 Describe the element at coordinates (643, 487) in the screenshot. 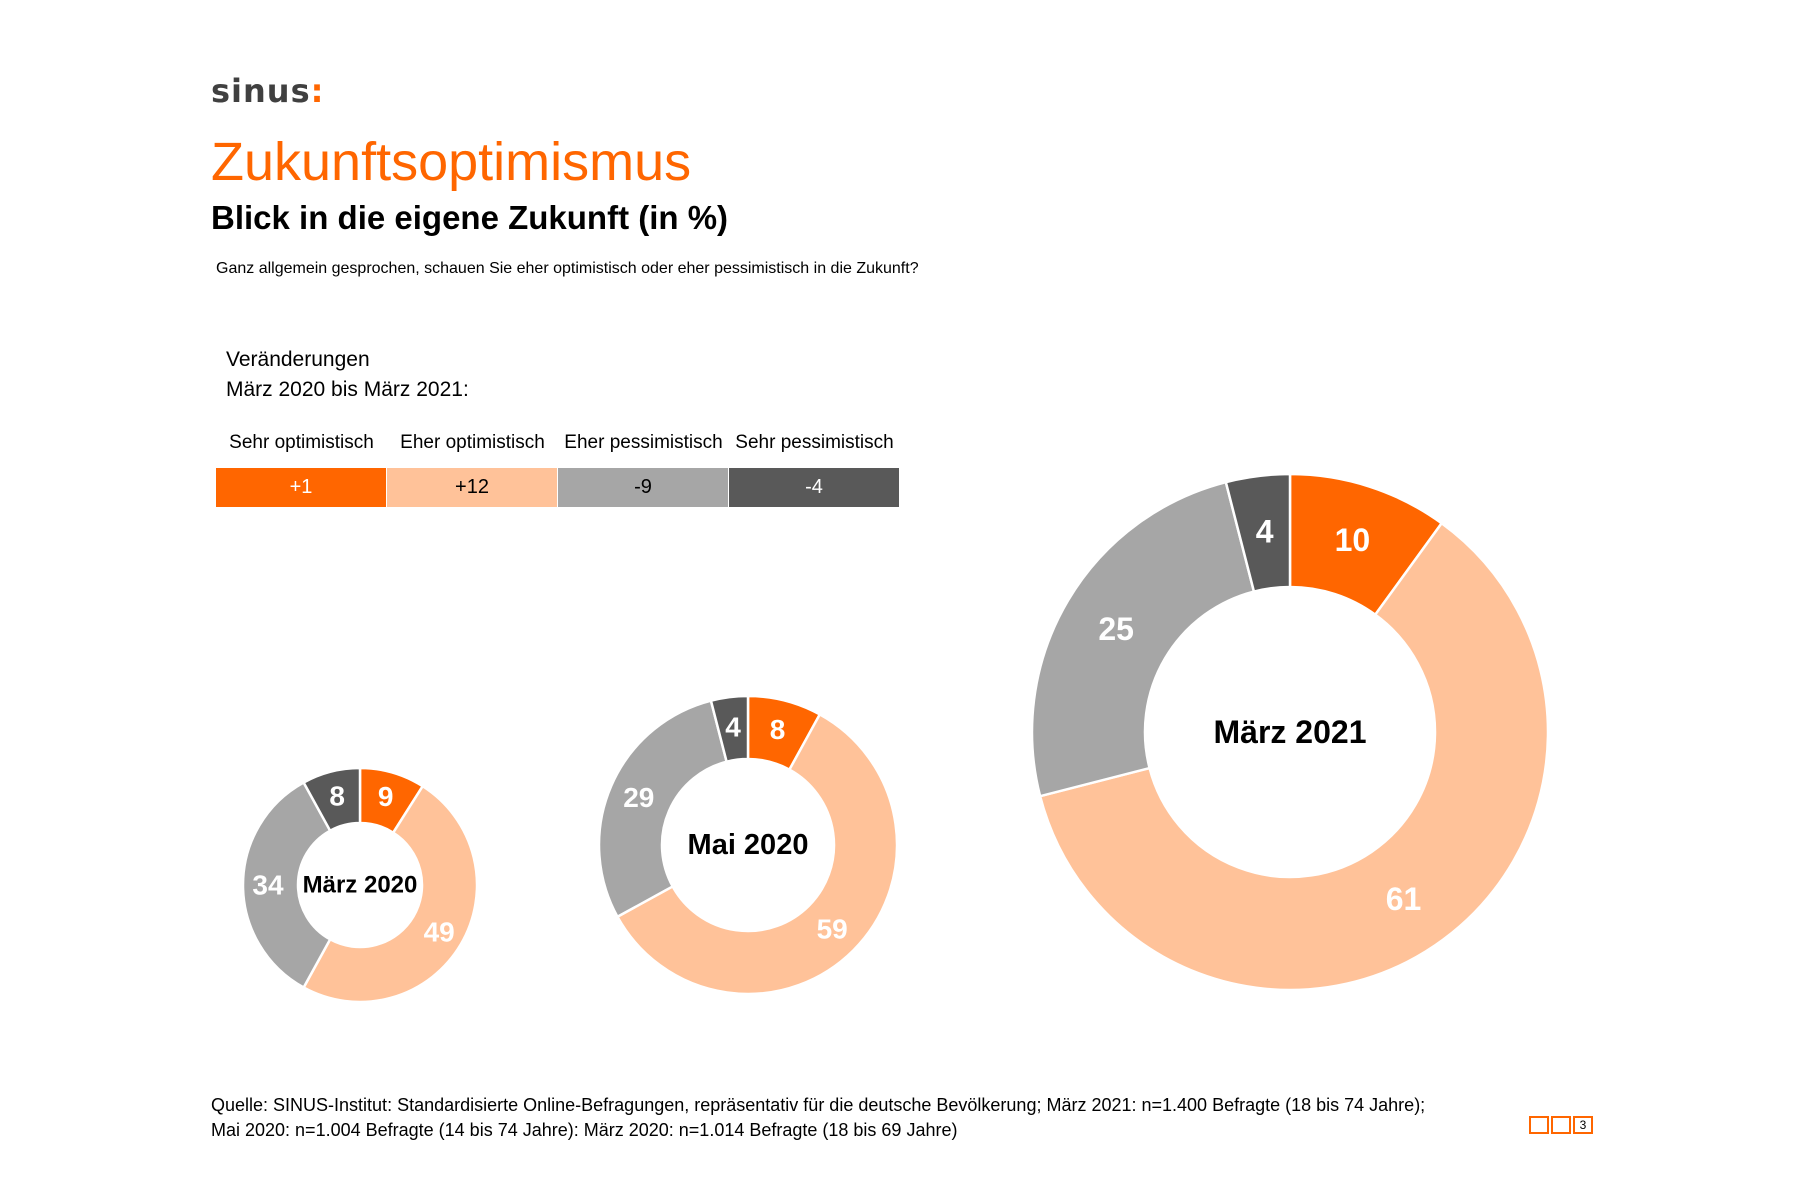

I see `change-value-eher-pessimistisch: -9` at that location.